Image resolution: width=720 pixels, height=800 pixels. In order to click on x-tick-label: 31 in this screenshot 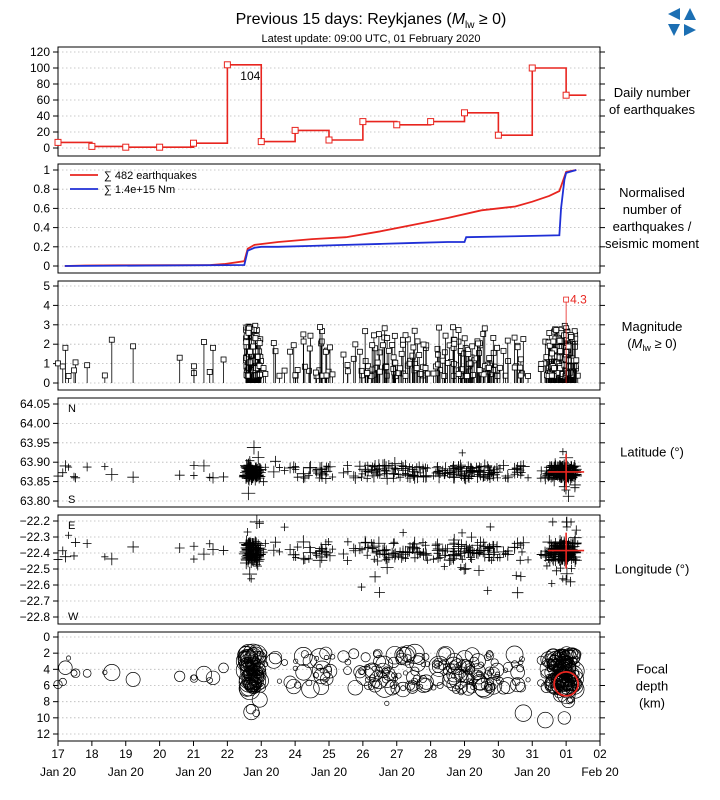, I will do `click(533, 754)`.